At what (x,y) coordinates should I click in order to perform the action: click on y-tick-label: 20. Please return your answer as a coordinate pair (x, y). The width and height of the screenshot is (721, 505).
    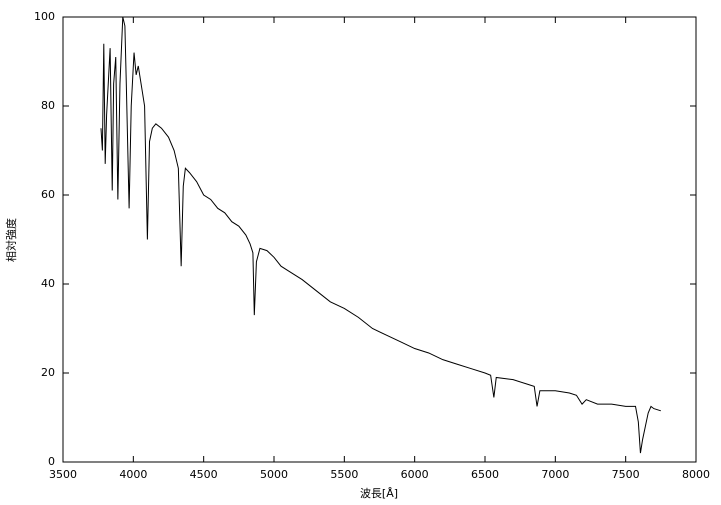
    Looking at the image, I should click on (48, 372).